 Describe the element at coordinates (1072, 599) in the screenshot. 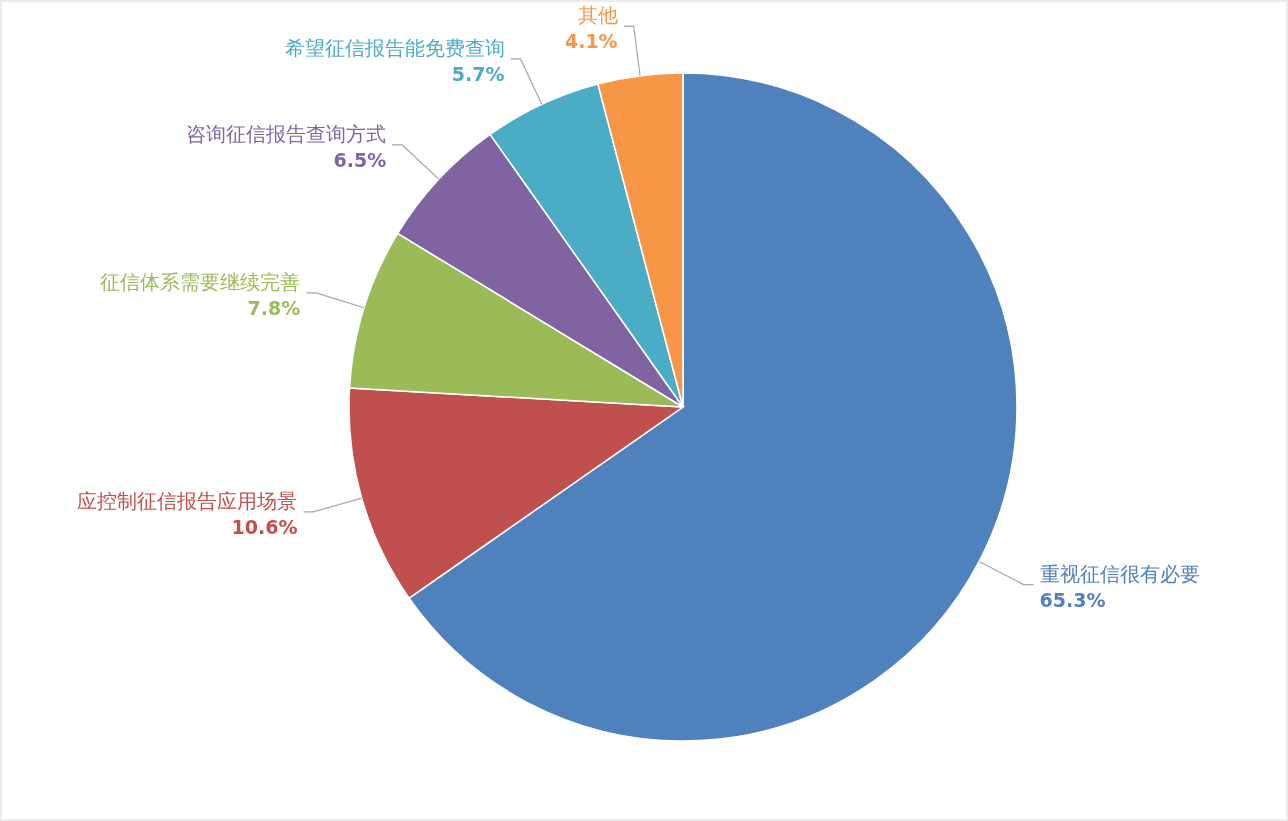

I see `data-label: 65.3%` at that location.